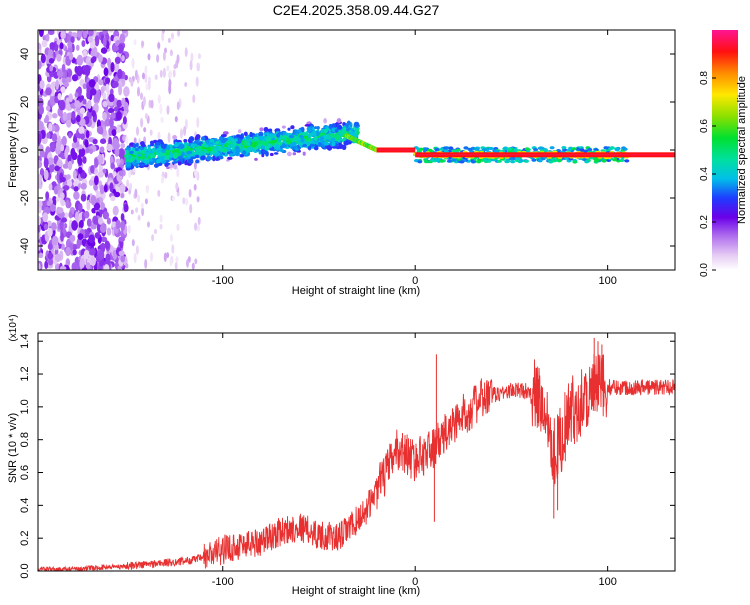 This screenshot has width=750, height=605. Describe the element at coordinates (25, 341) in the screenshot. I see `y-tick-label: 1.4` at that location.